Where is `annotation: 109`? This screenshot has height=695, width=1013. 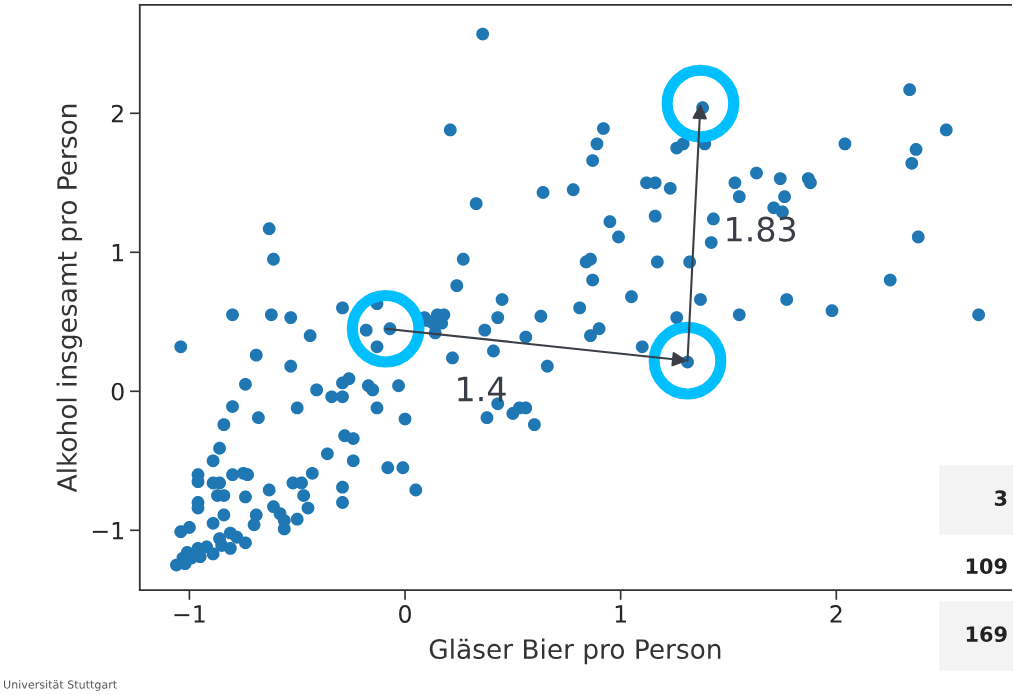 annotation: 109 is located at coordinates (986, 566).